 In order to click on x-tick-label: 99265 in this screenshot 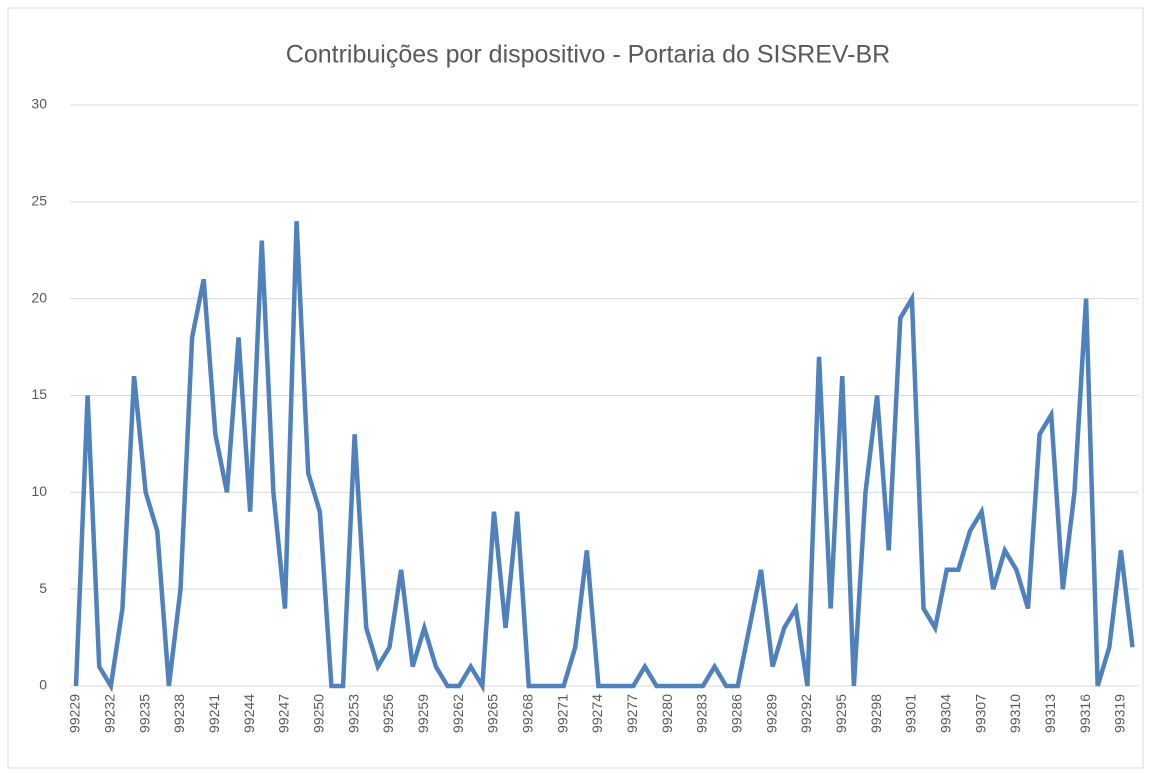, I will do `click(493, 713)`.